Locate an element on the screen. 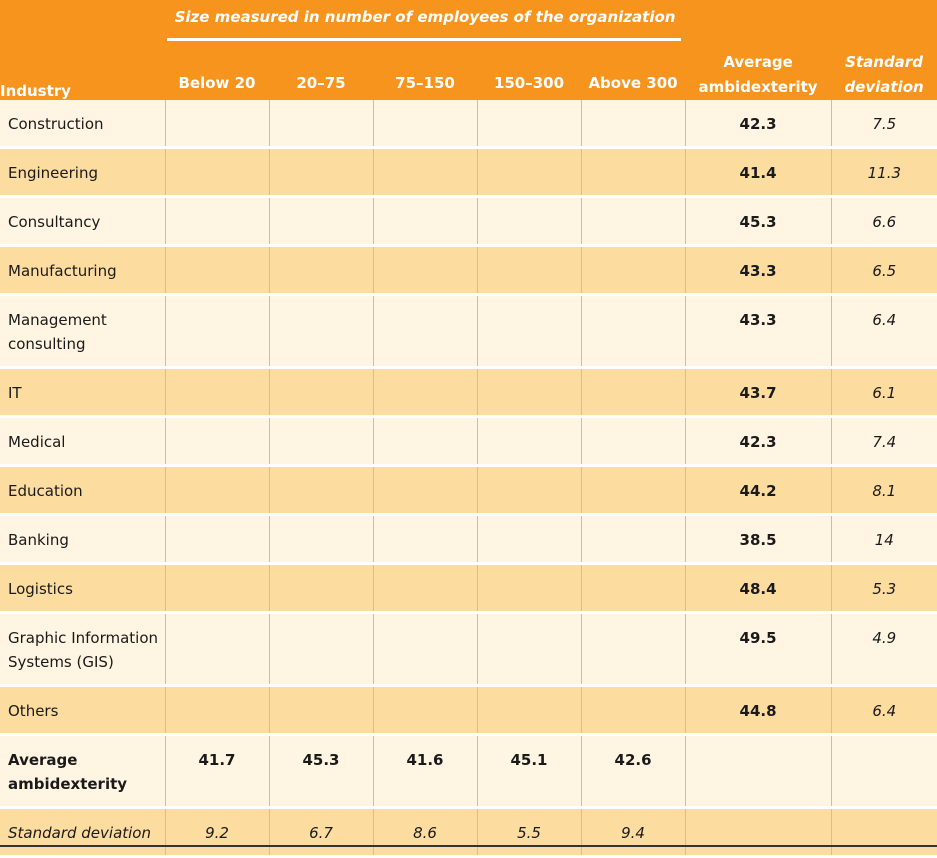 Image resolution: width=937 pixels, height=858 pixels. summary-sd-label: Standard deviation is located at coordinates (82, 832).